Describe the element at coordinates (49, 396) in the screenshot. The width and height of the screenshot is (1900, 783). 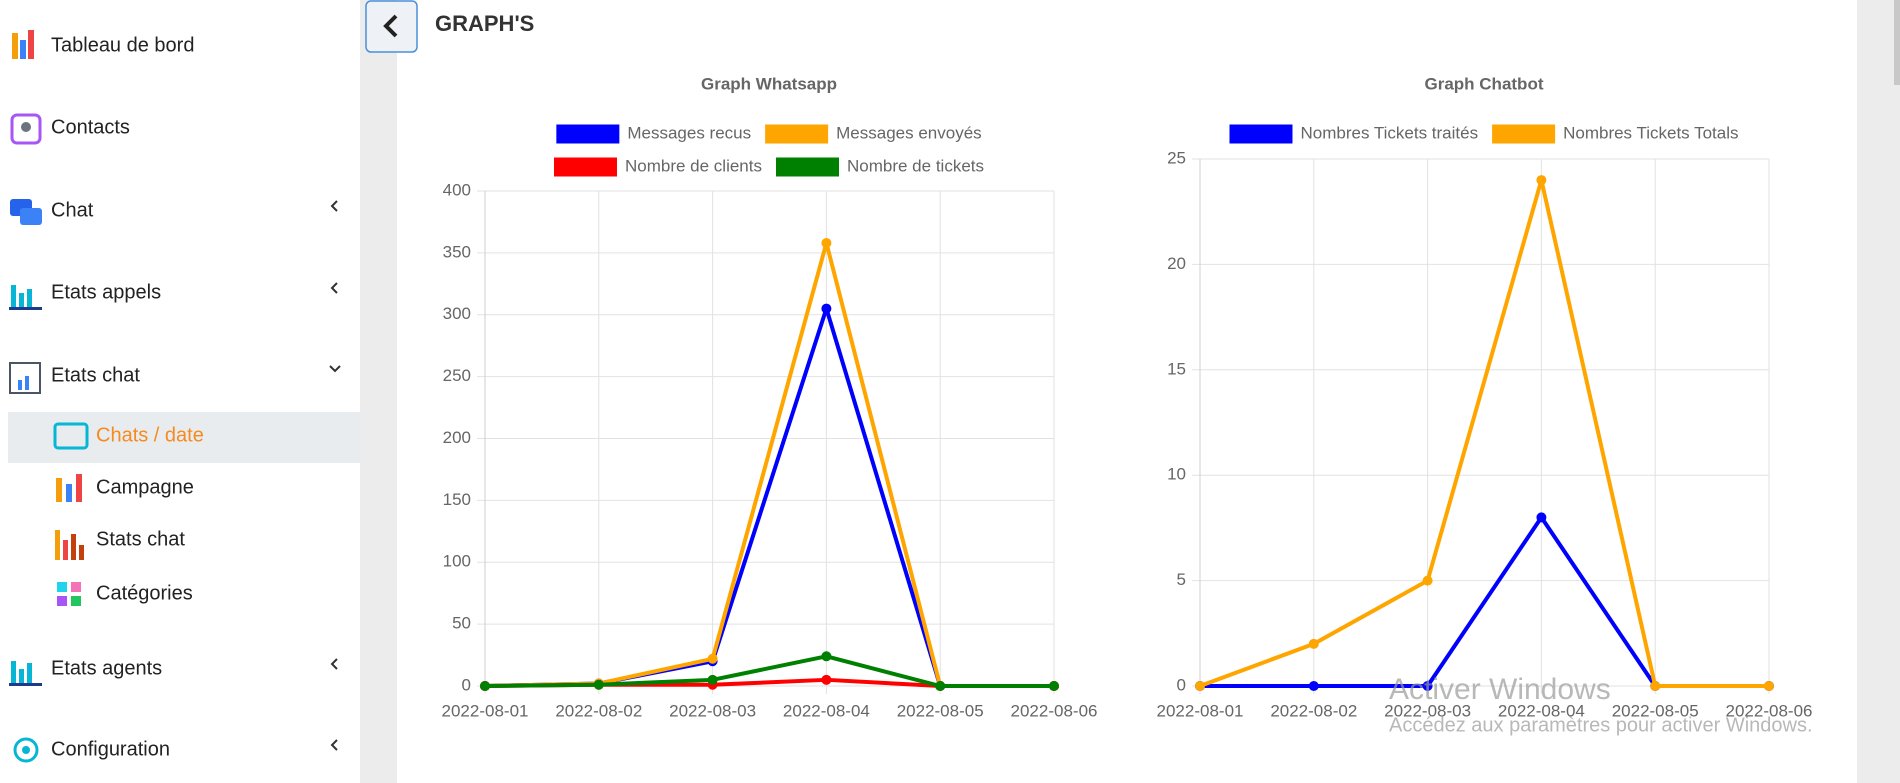
I see `icons` at that location.